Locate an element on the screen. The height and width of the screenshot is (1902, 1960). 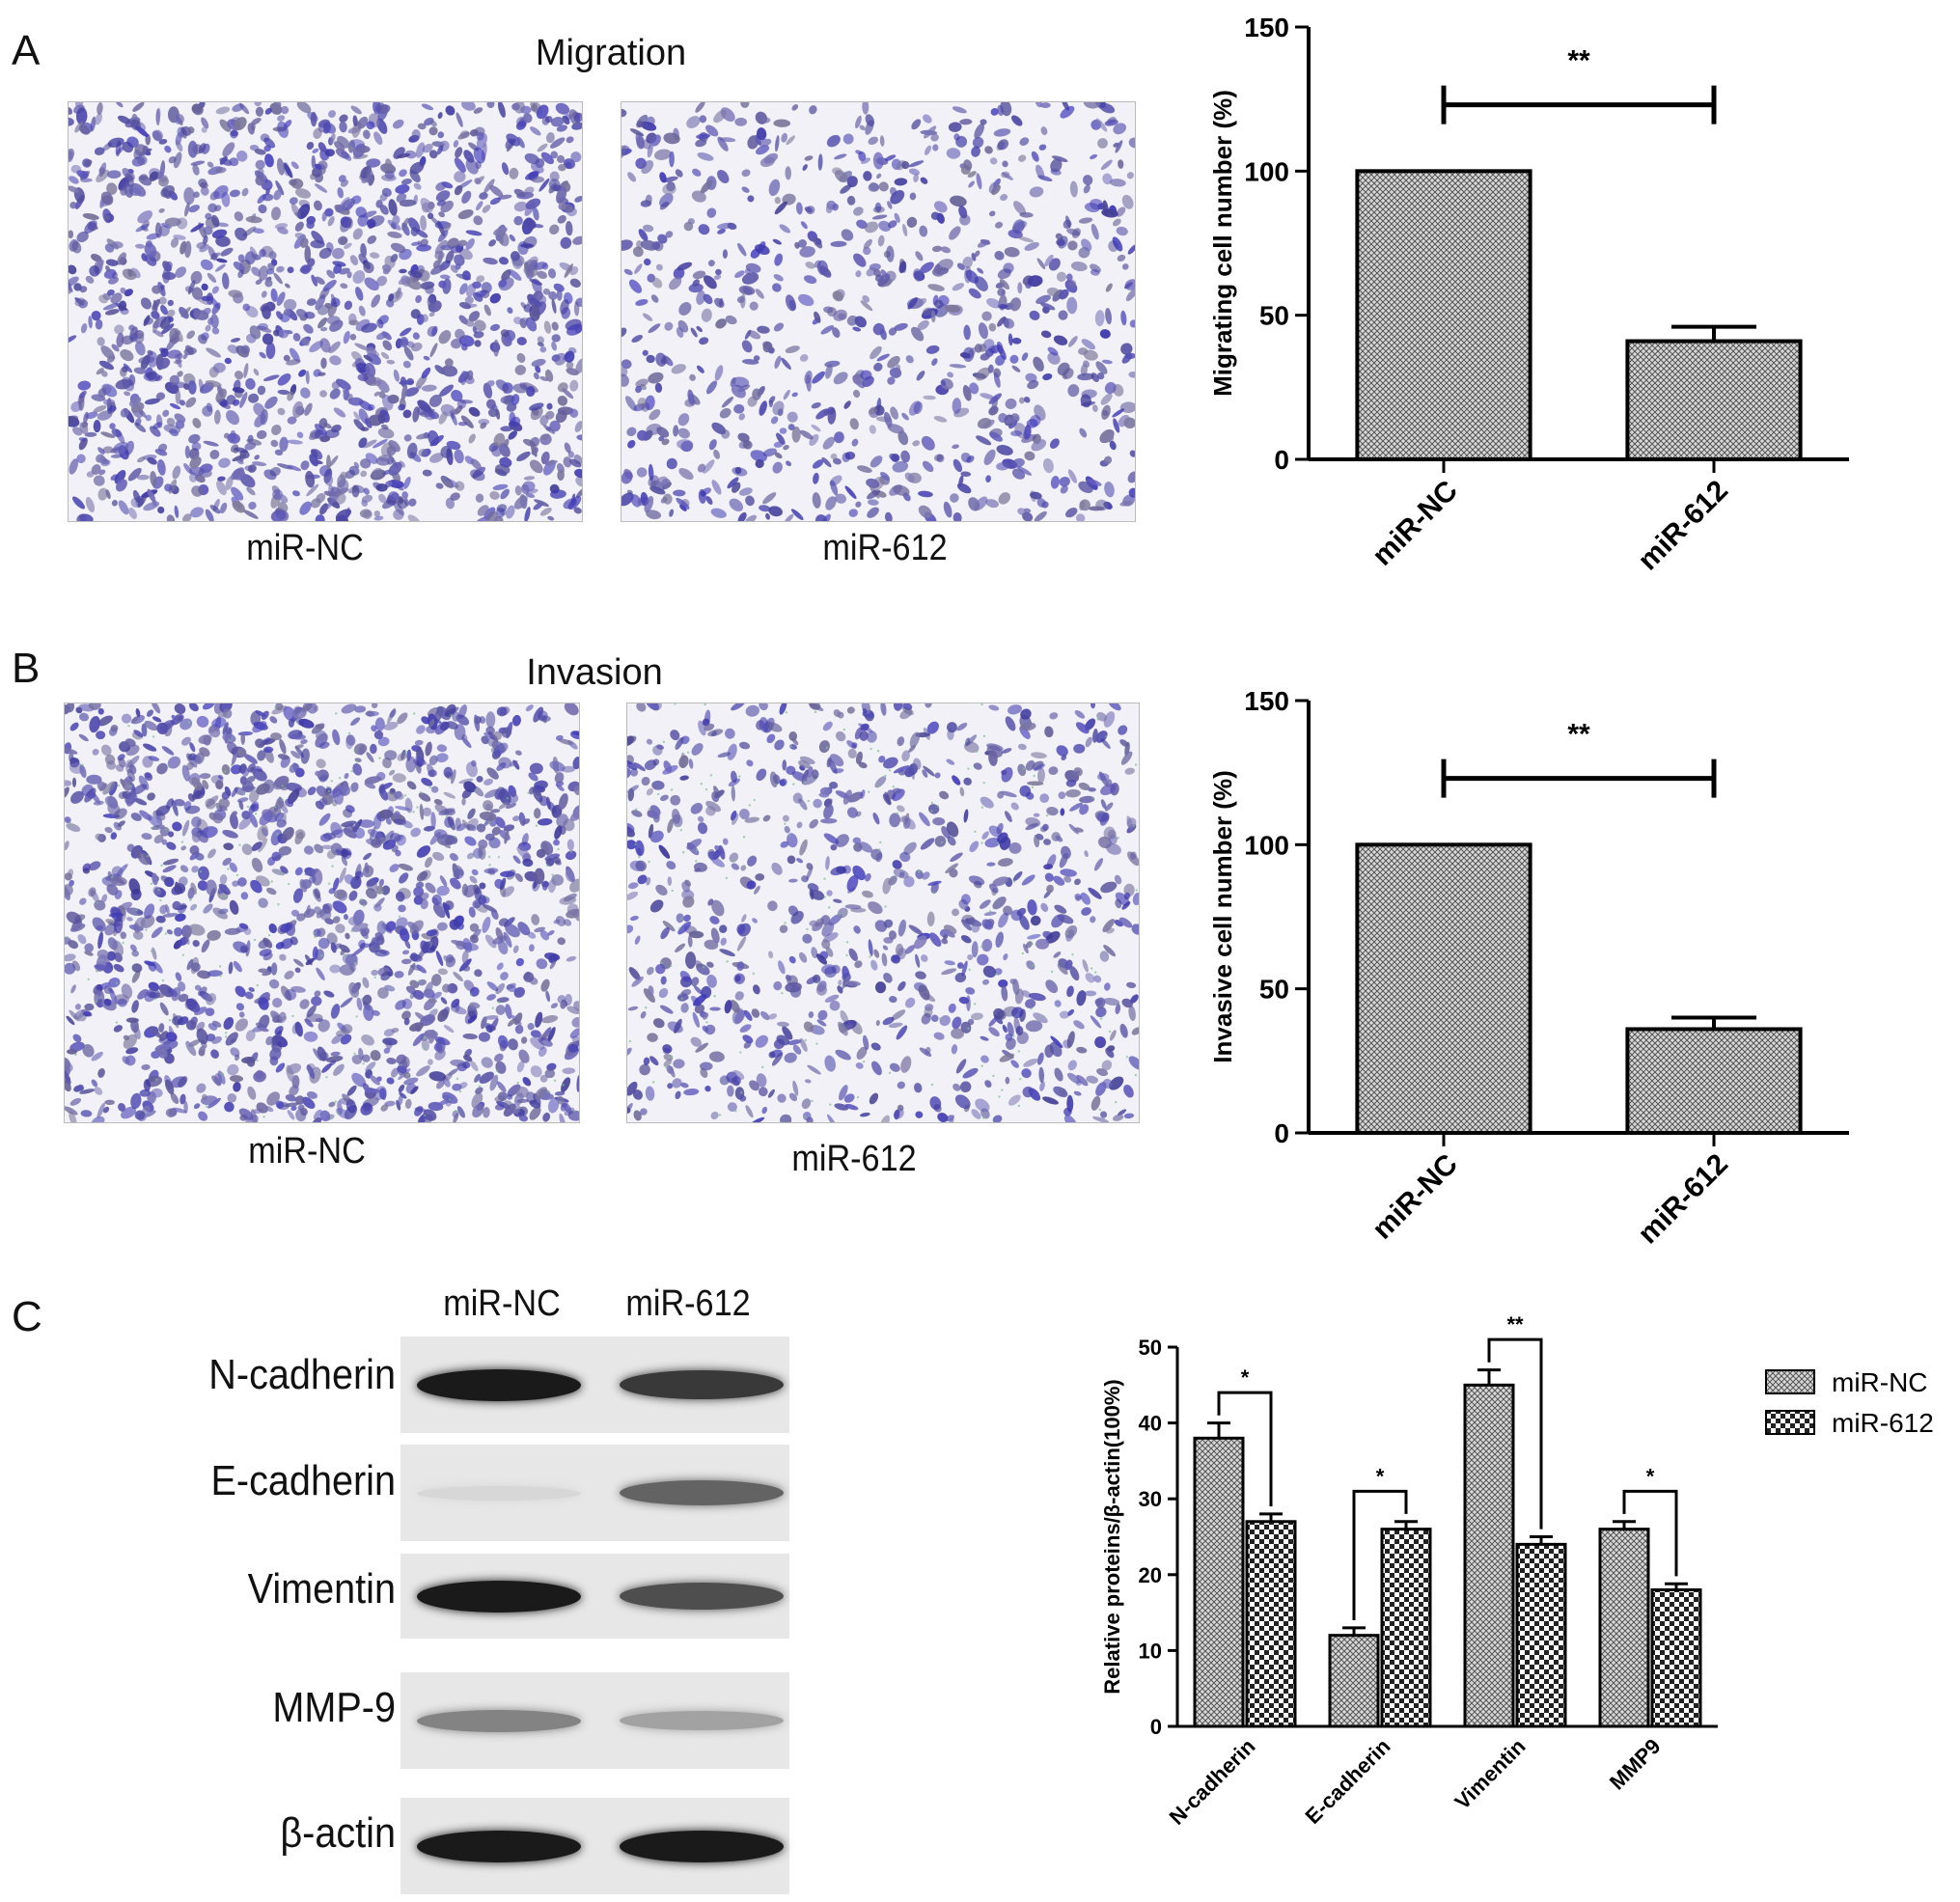
panel-b-title: Invasion is located at coordinates (594, 672).